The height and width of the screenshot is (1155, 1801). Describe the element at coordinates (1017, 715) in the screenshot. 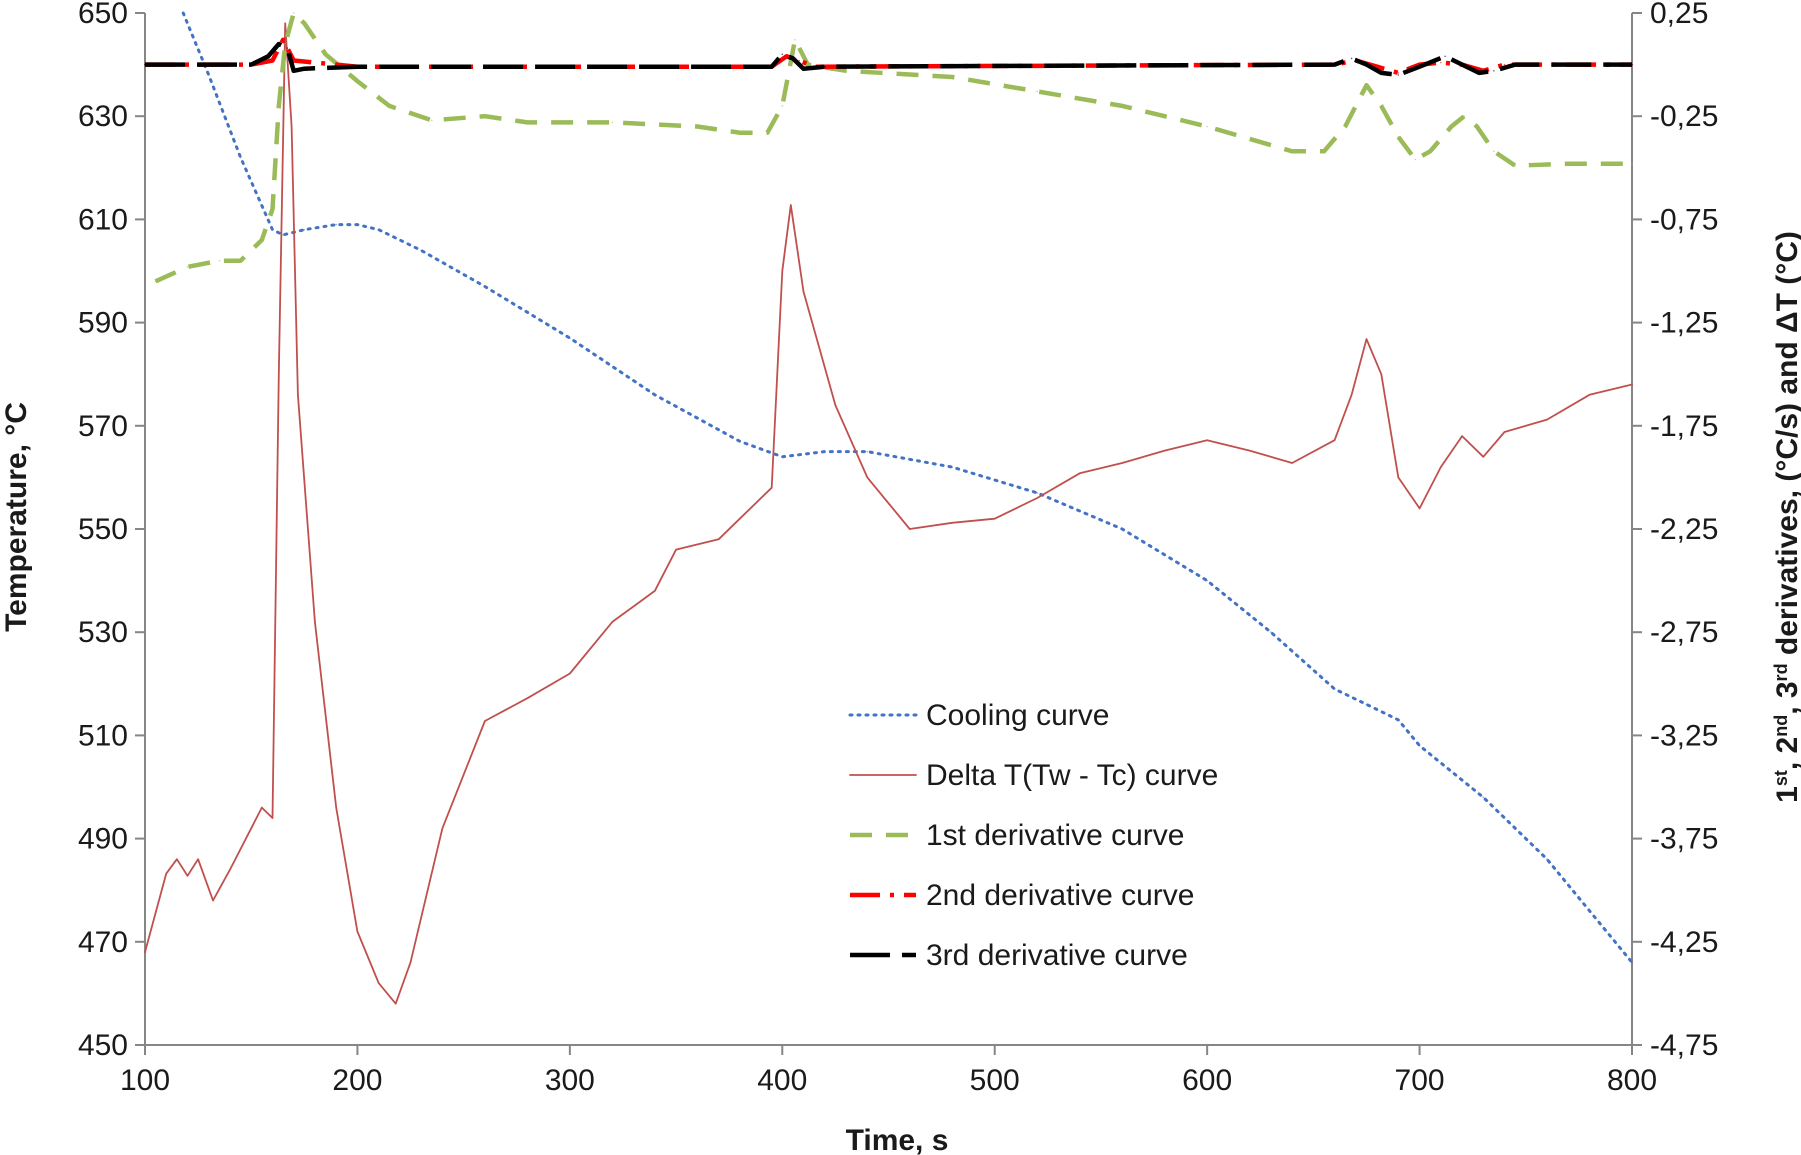

I see `legend-label: Cooling curve` at that location.